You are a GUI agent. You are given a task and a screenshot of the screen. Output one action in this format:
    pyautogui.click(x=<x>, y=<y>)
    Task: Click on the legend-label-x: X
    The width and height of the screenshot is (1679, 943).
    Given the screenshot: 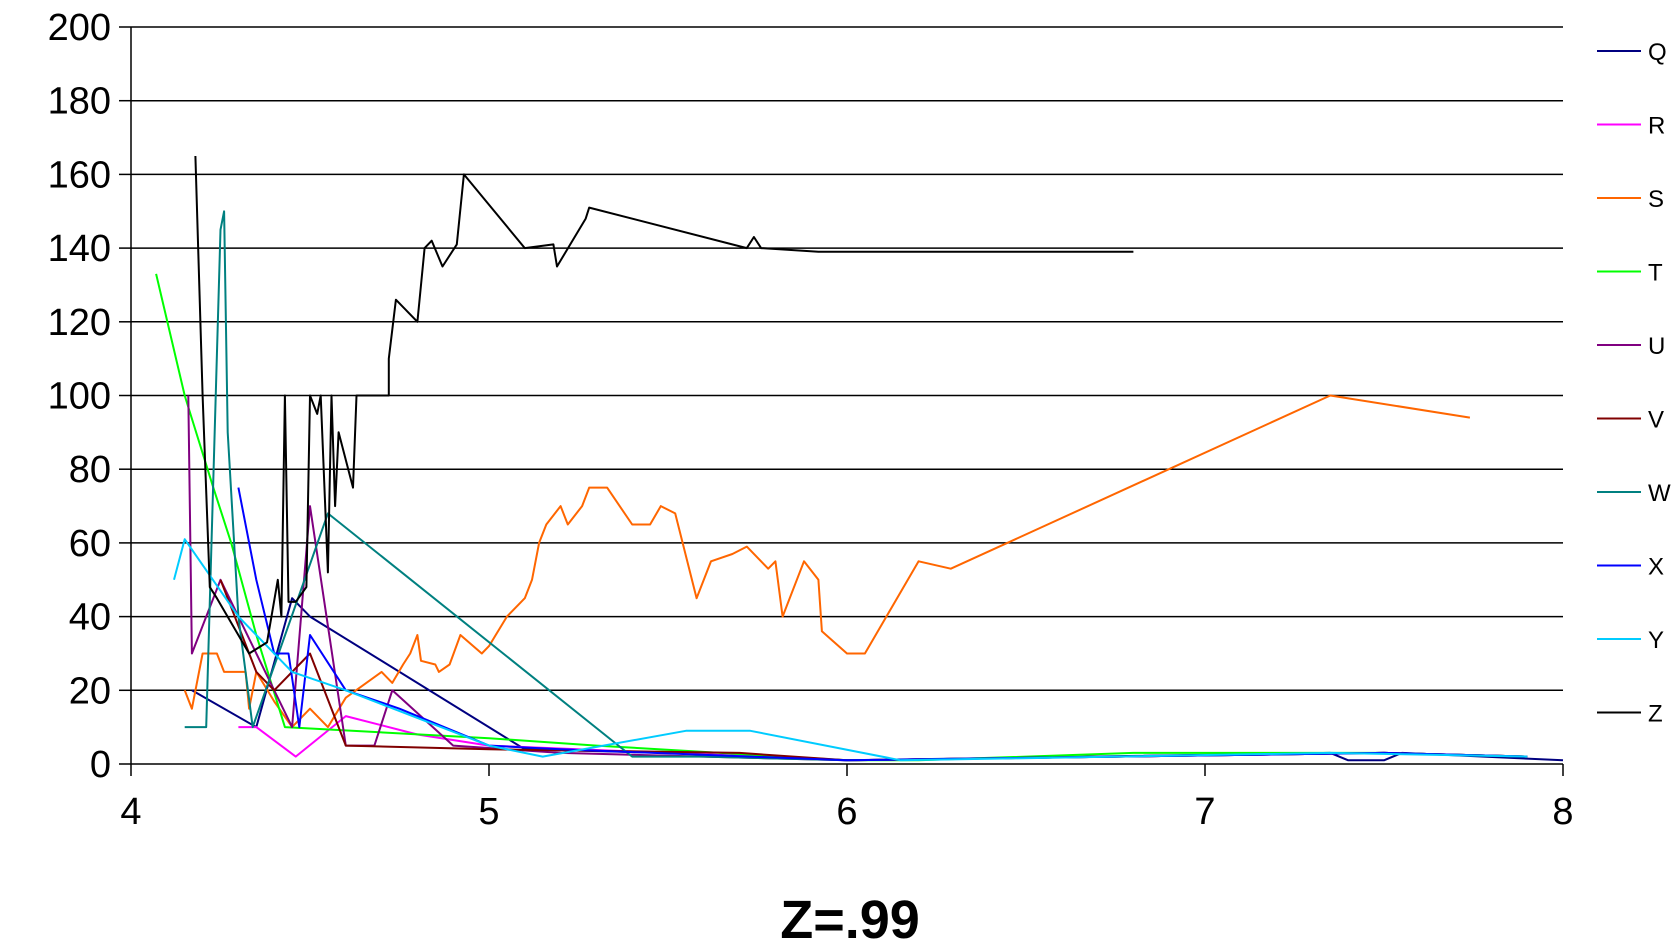 What is the action you would take?
    pyautogui.click(x=1656, y=567)
    